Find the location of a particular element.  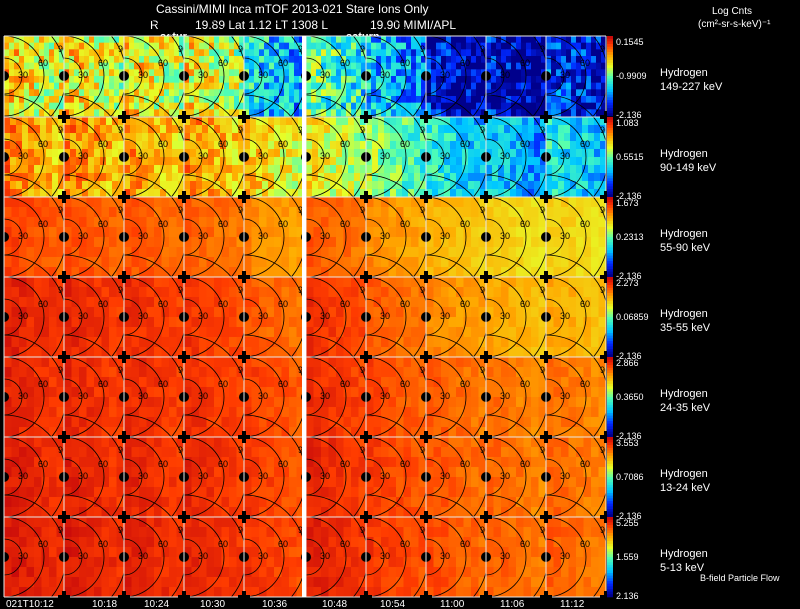

energy-label: 55-90 keV is located at coordinates (685, 248).